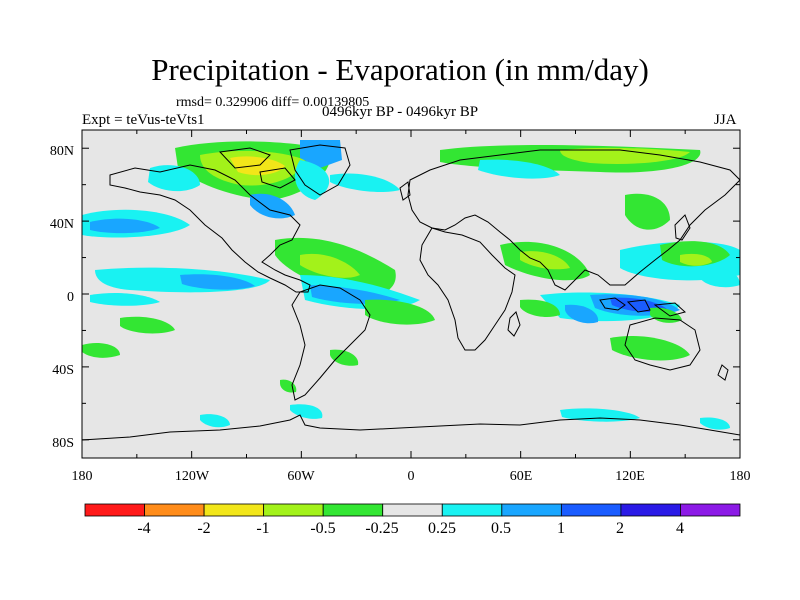 Image resolution: width=800 pixels, height=600 pixels. What do you see at coordinates (680, 528) in the screenshot?
I see `colorbar-label: 4` at bounding box center [680, 528].